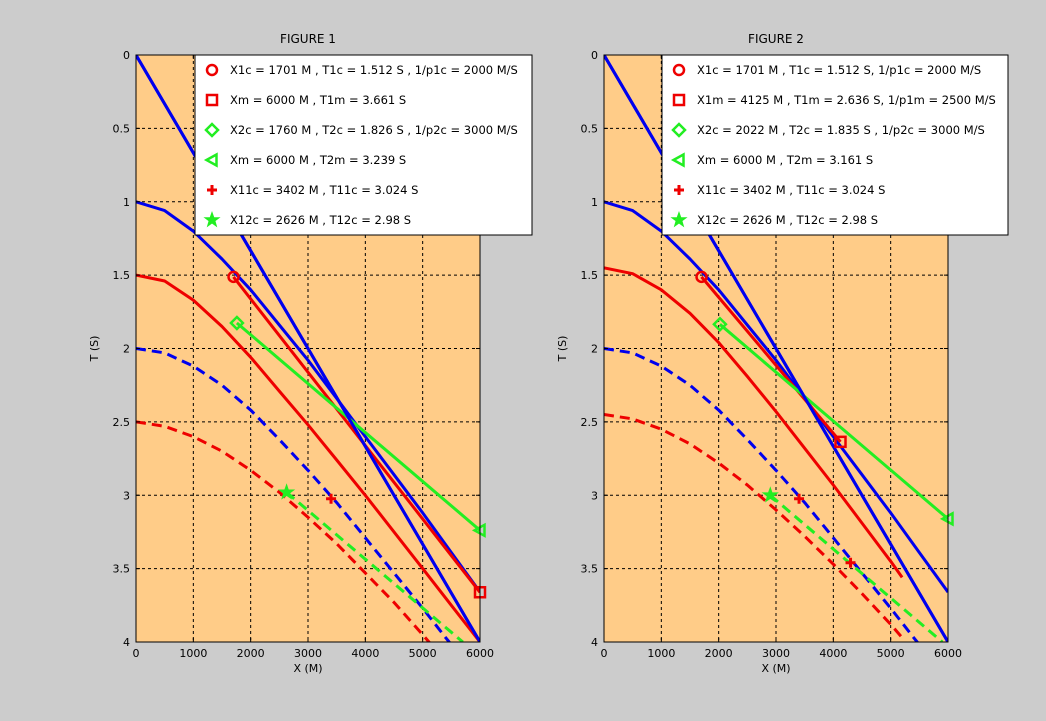 This screenshot has width=1046, height=721. What do you see at coordinates (318, 100) in the screenshot?
I see `legend-entry-label: Xm = 6000 M , T1m = 3.661 S` at bounding box center [318, 100].